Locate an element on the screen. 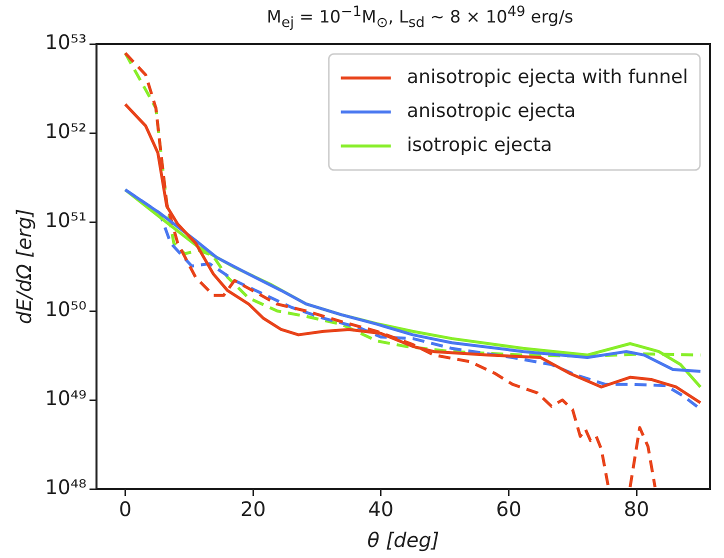 Image resolution: width=724 pixels, height=558 pixels. y-tick-label: 10⁵⁰ is located at coordinates (65, 309).